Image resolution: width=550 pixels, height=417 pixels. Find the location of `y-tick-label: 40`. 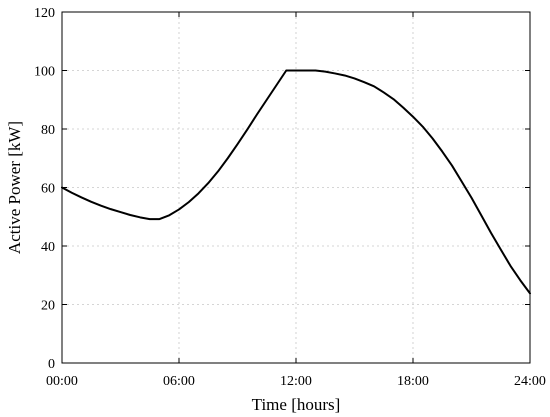

y-tick-label: 40 is located at coordinates (48, 247).